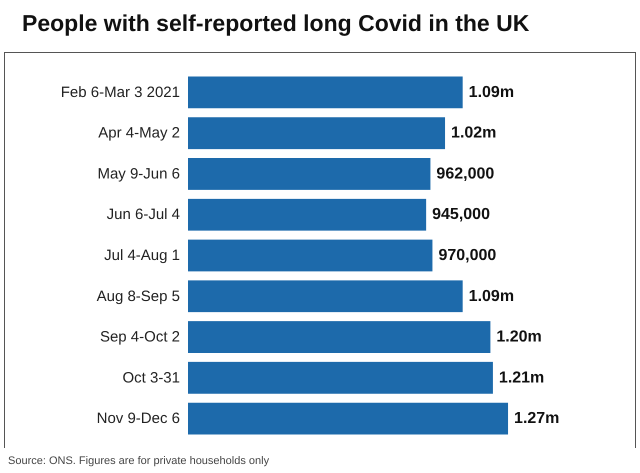 The width and height of the screenshot is (640, 473). I want to click on y-tick-label: Aug 8-Sep 5, so click(138, 296).